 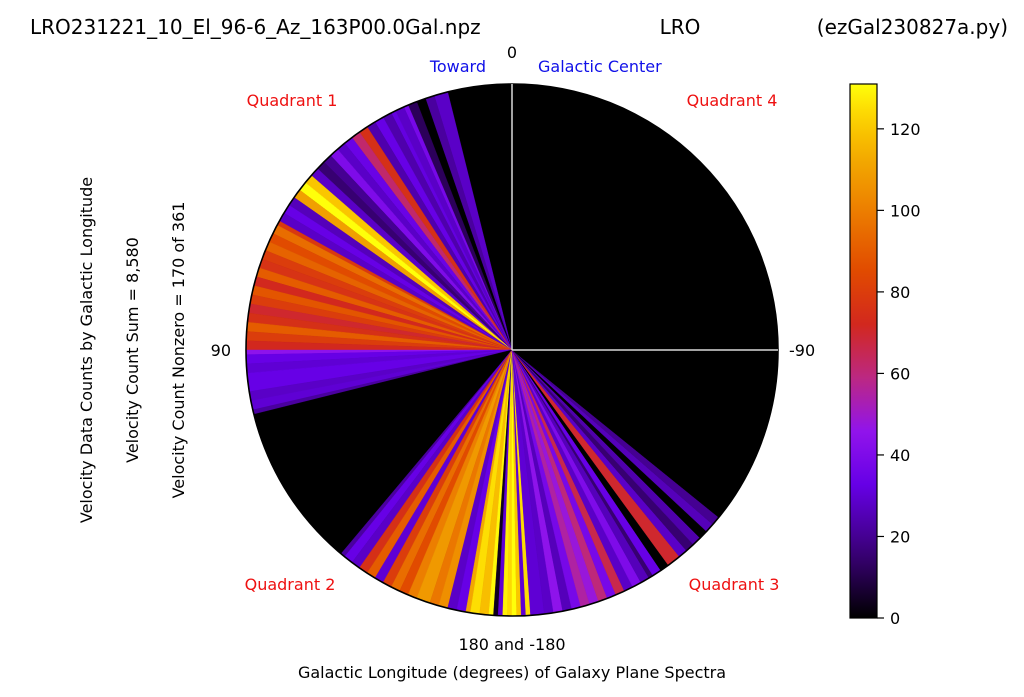 What do you see at coordinates (511, 644) in the screenshot?
I see `tick-bottom: 180 and -180` at bounding box center [511, 644].